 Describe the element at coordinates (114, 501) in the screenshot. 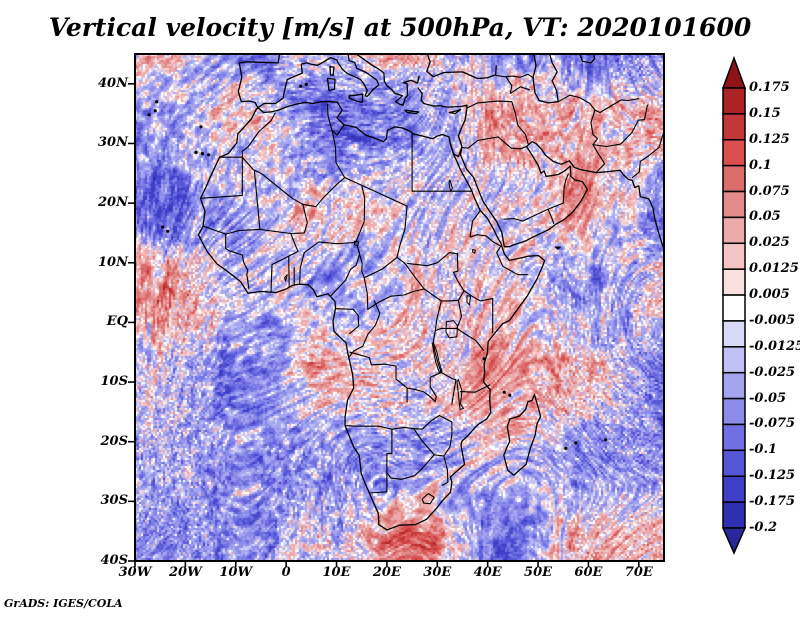

I see `y-tick-label-30S: 30S` at that location.